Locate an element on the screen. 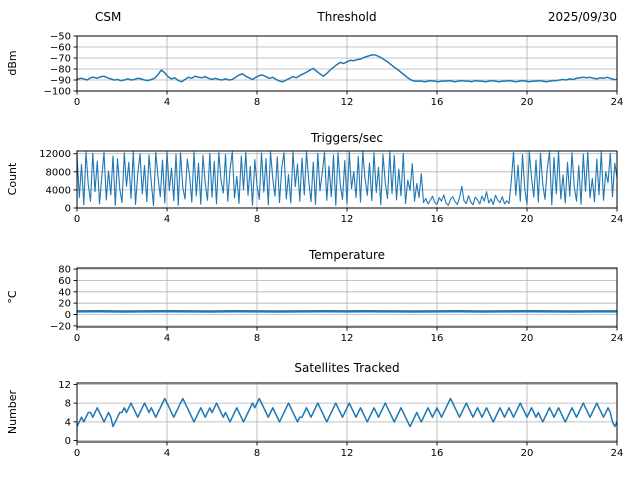 The width and height of the screenshot is (640, 480). triggers-title: Triggers/sec is located at coordinates (347, 138).